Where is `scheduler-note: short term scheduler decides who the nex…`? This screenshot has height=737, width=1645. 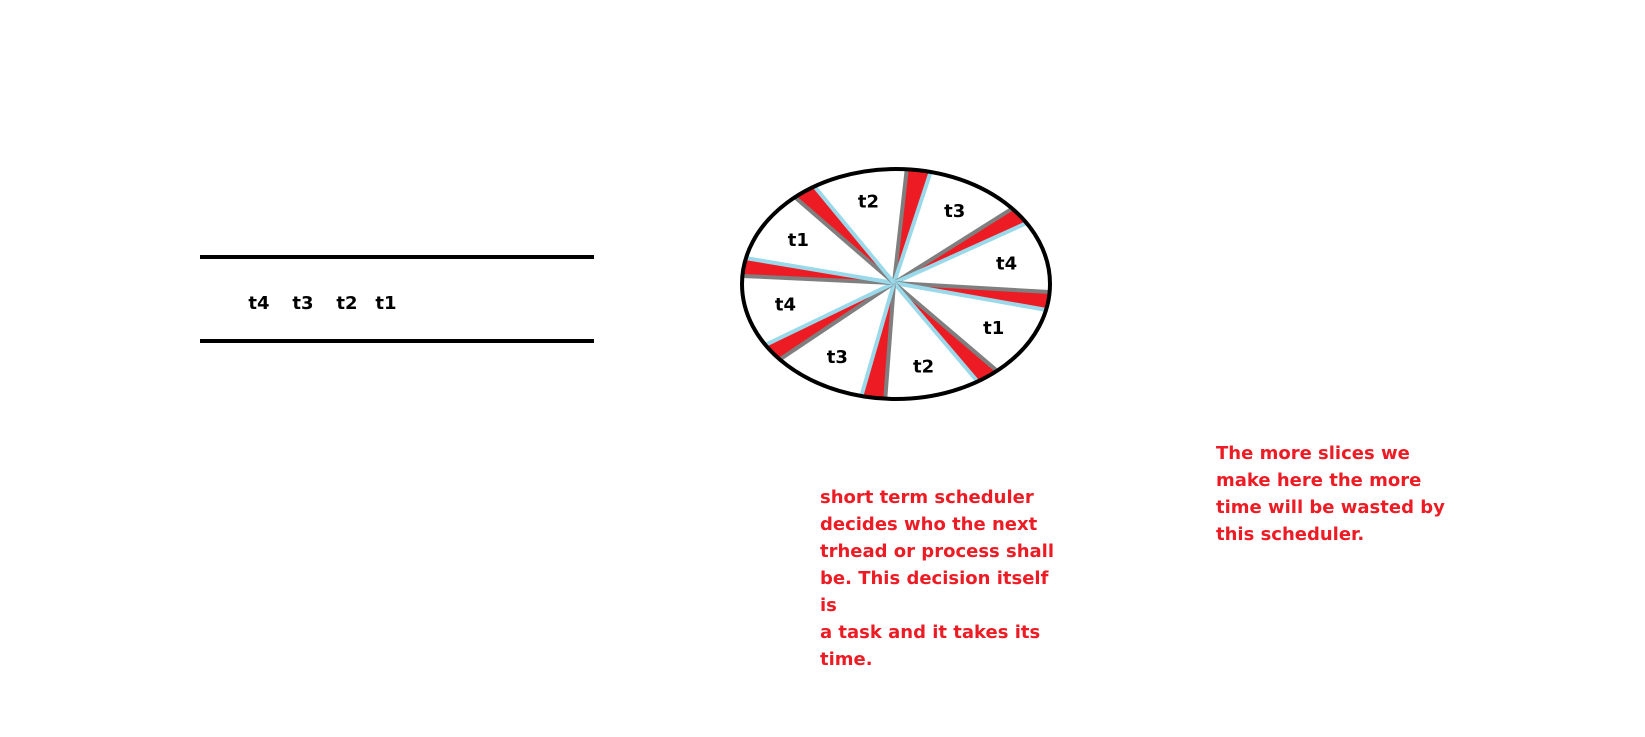 scheduler-note: short term scheduler decides who the nex… is located at coordinates (937, 578).